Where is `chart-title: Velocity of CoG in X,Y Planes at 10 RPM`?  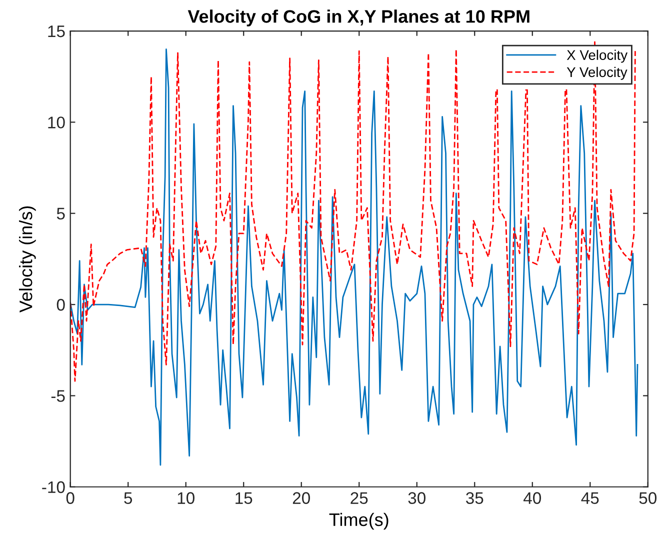 chart-title: Velocity of CoG in X,Y Planes at 10 RPM is located at coordinates (359, 18).